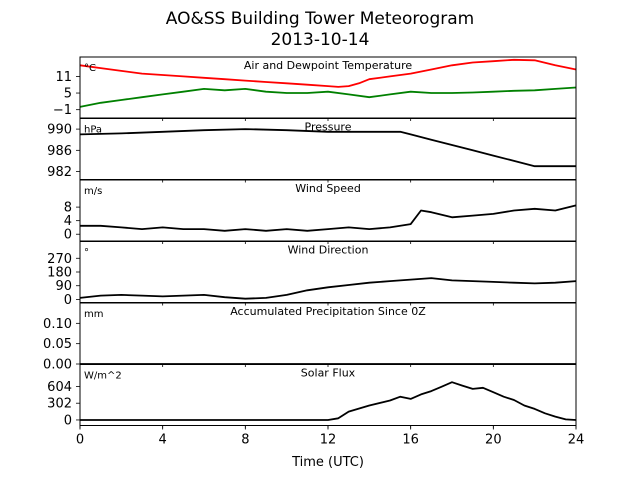 This screenshot has height=480, width=640. Describe the element at coordinates (93, 191) in the screenshot. I see `panel-unit-2: m/s` at that location.